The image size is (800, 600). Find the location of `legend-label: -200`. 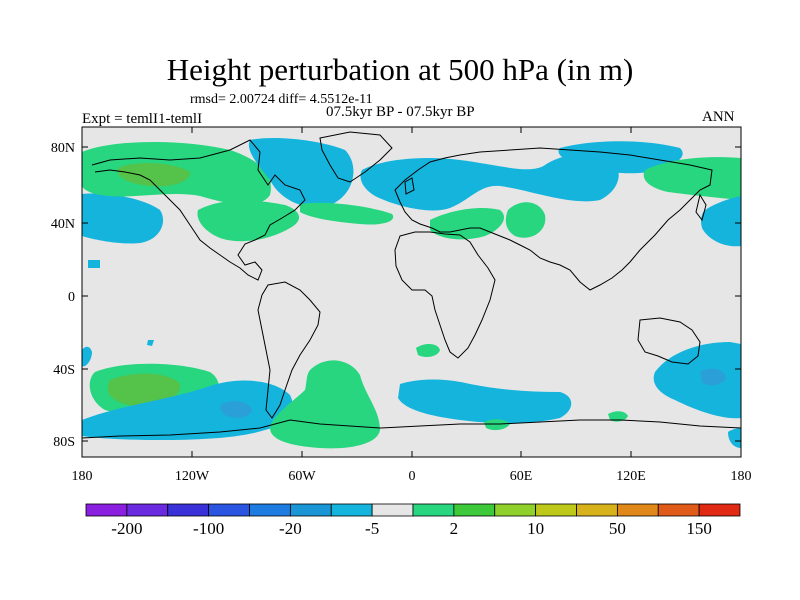

legend-label: -200 is located at coordinates (126, 528).